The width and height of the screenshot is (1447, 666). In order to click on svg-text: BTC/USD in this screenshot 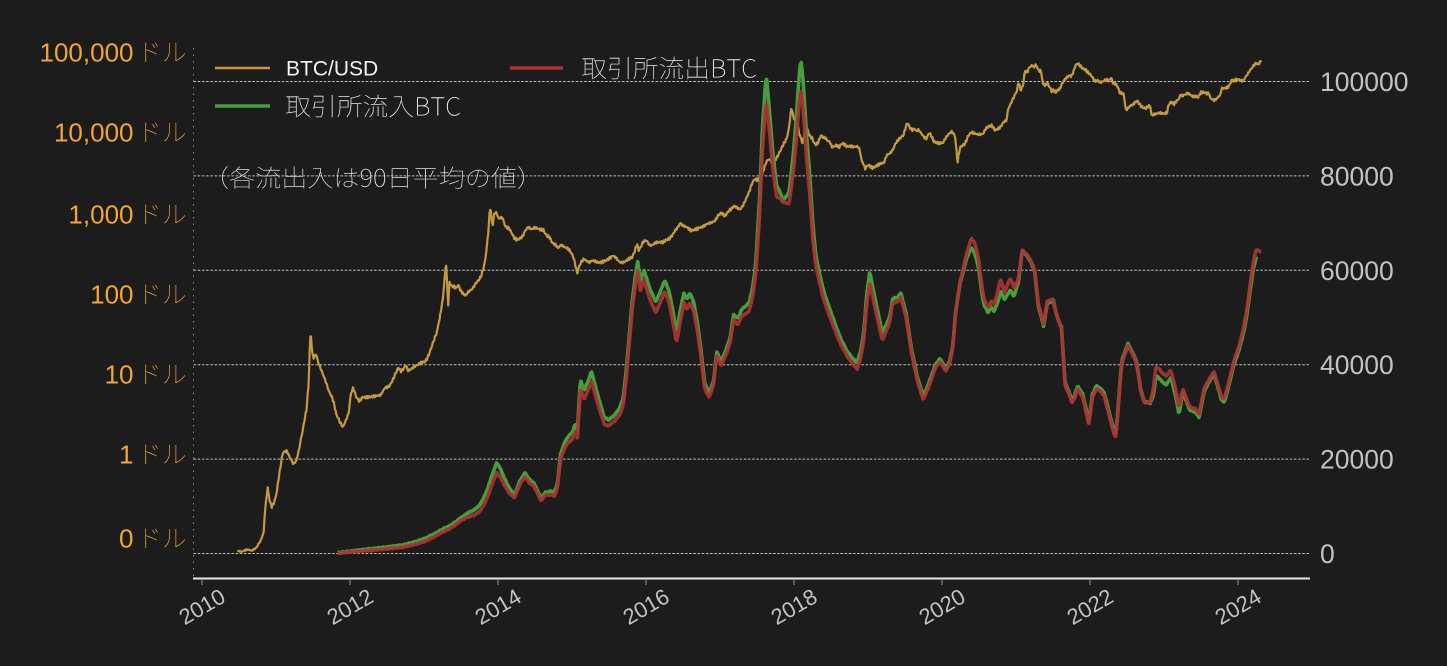, I will do `click(332, 69)`.